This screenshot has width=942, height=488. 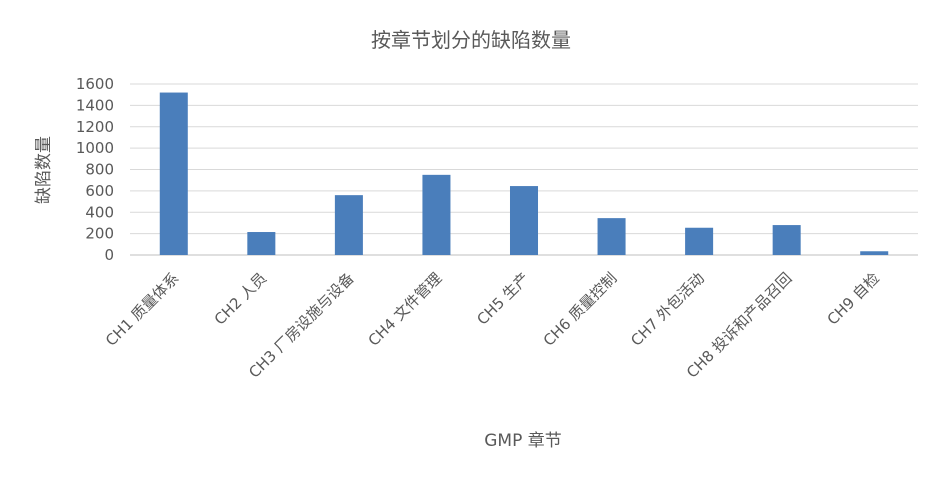 What do you see at coordinates (95, 84) in the screenshot?
I see `y-tick-label: 1600` at bounding box center [95, 84].